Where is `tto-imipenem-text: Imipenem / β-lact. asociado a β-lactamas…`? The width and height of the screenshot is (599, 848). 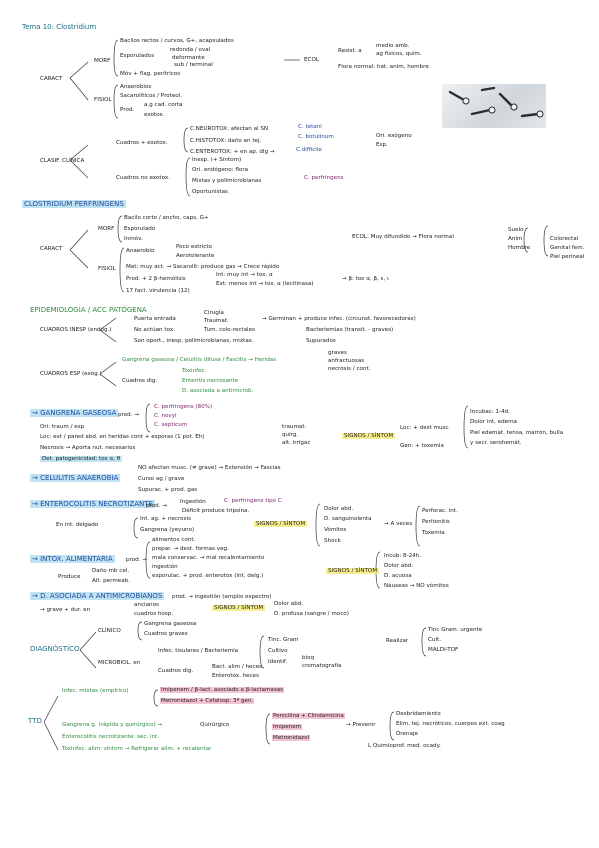 tto-imipenem-text: Imipenem / β-lact. asociado a β-lactamas… is located at coordinates (222, 690).